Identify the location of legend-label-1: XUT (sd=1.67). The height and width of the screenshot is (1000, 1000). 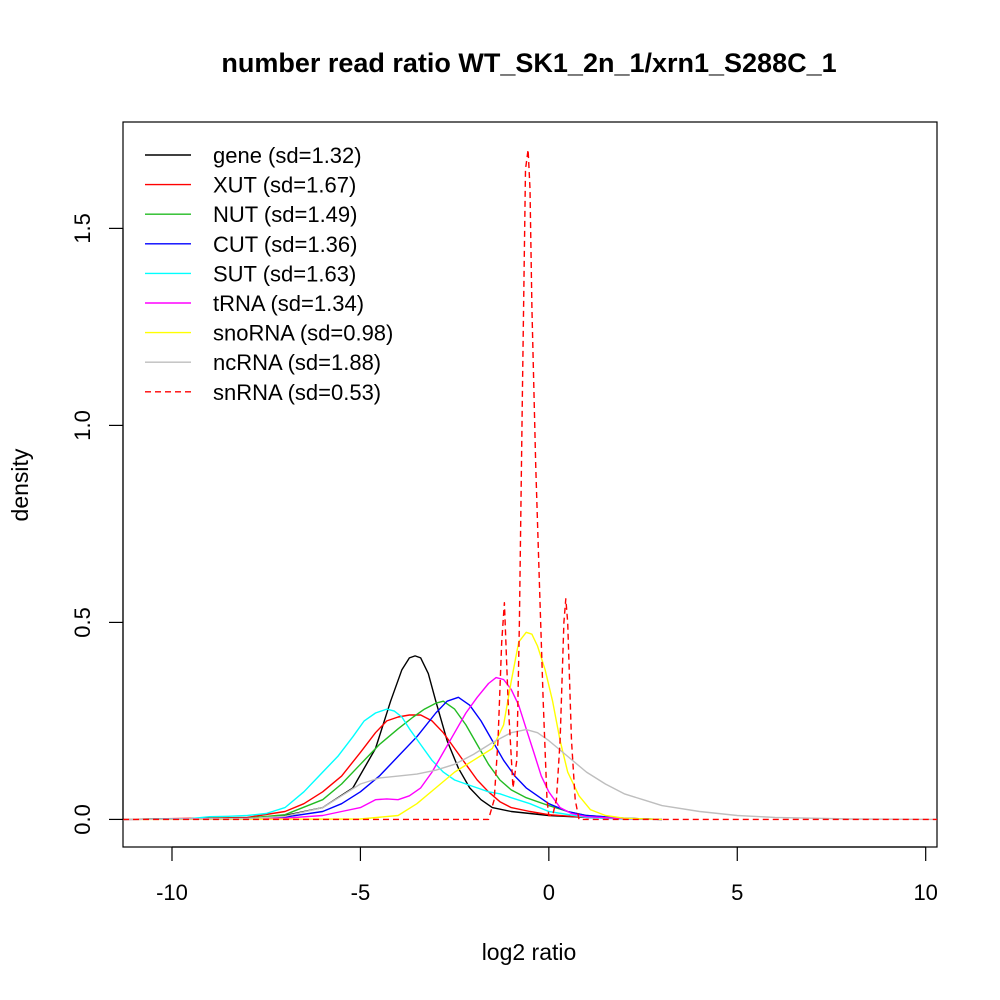
(284, 185).